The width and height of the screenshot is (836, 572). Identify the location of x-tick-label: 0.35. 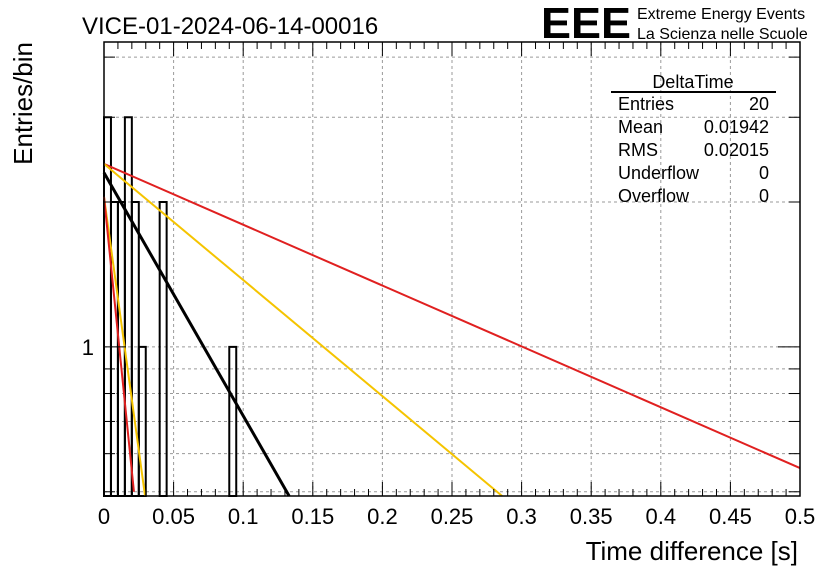
(591, 516).